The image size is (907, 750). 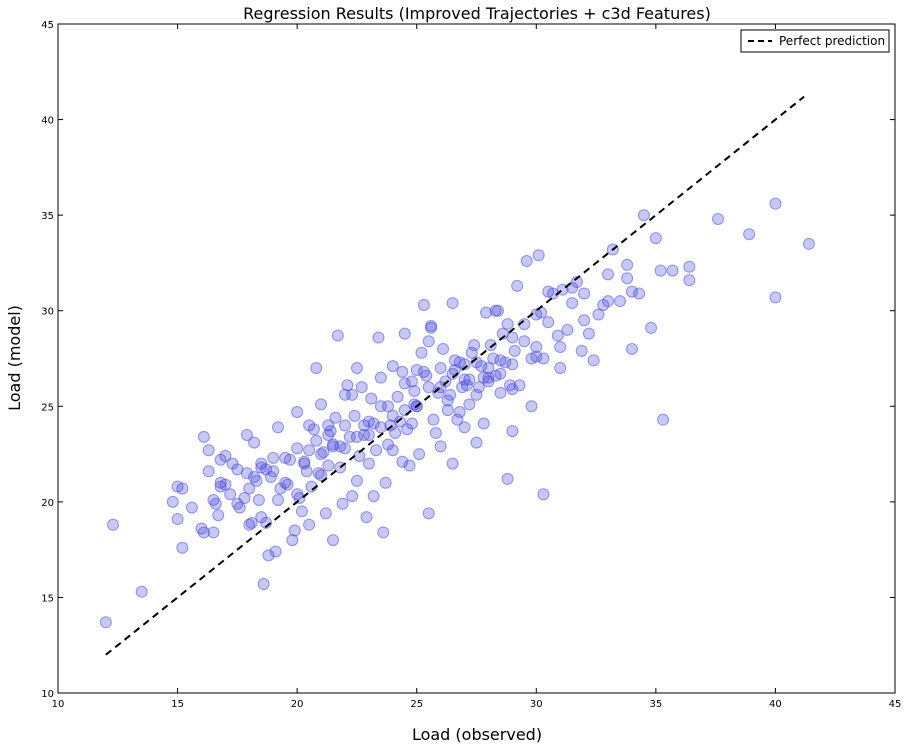 What do you see at coordinates (655, 704) in the screenshot?
I see `x-tick-label: 35` at bounding box center [655, 704].